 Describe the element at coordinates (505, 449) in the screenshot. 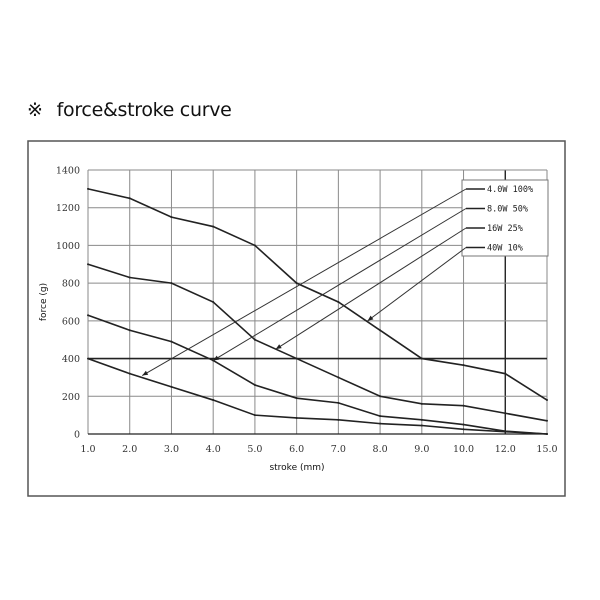

I see `x-tick-label: 12.0` at that location.